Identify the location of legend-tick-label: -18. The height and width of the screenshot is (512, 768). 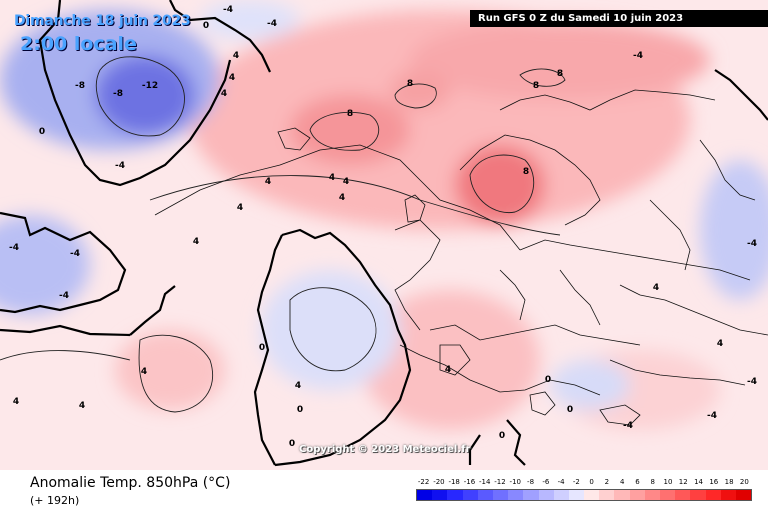
(454, 482).